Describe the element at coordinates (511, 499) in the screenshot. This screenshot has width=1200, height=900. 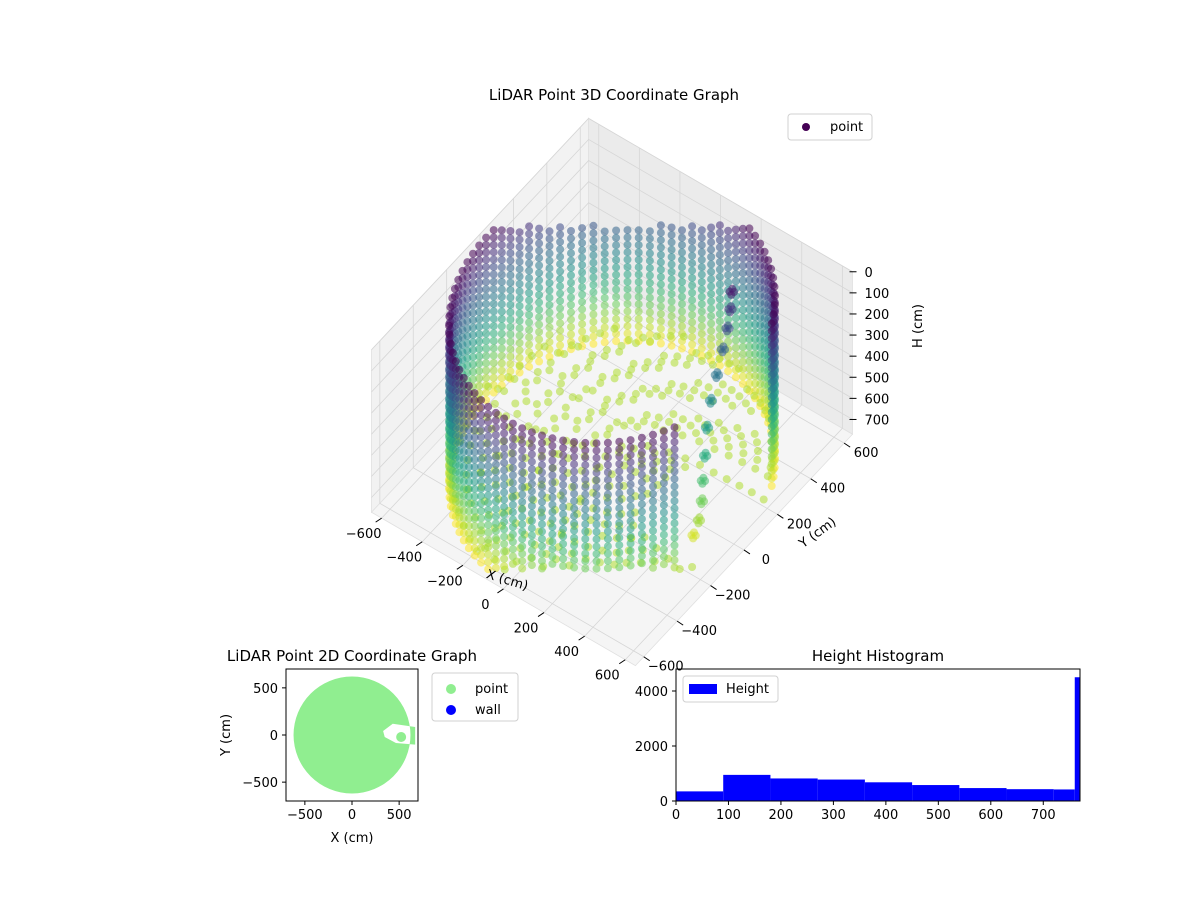
I see `grid-line-y` at that location.